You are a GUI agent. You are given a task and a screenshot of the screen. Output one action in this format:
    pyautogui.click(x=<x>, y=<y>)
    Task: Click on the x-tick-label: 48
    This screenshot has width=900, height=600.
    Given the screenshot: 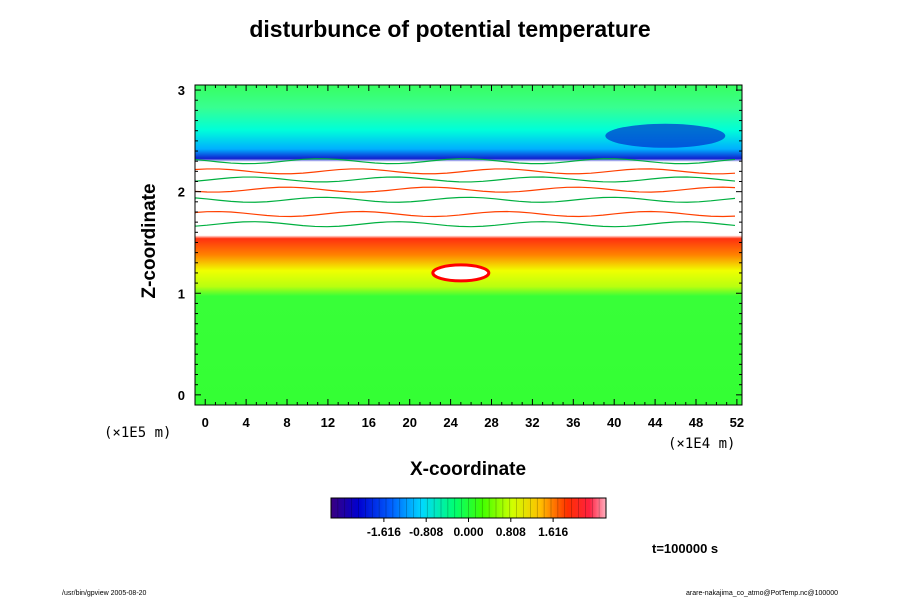 What is the action you would take?
    pyautogui.click(x=696, y=422)
    